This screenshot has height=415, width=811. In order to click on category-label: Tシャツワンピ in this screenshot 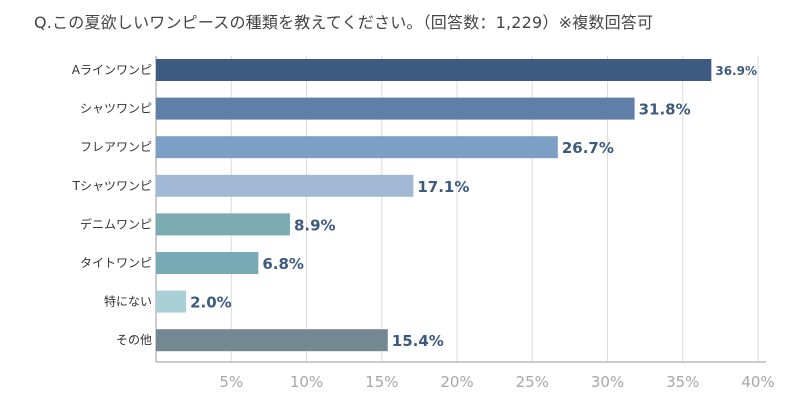, I will do `click(112, 186)`.